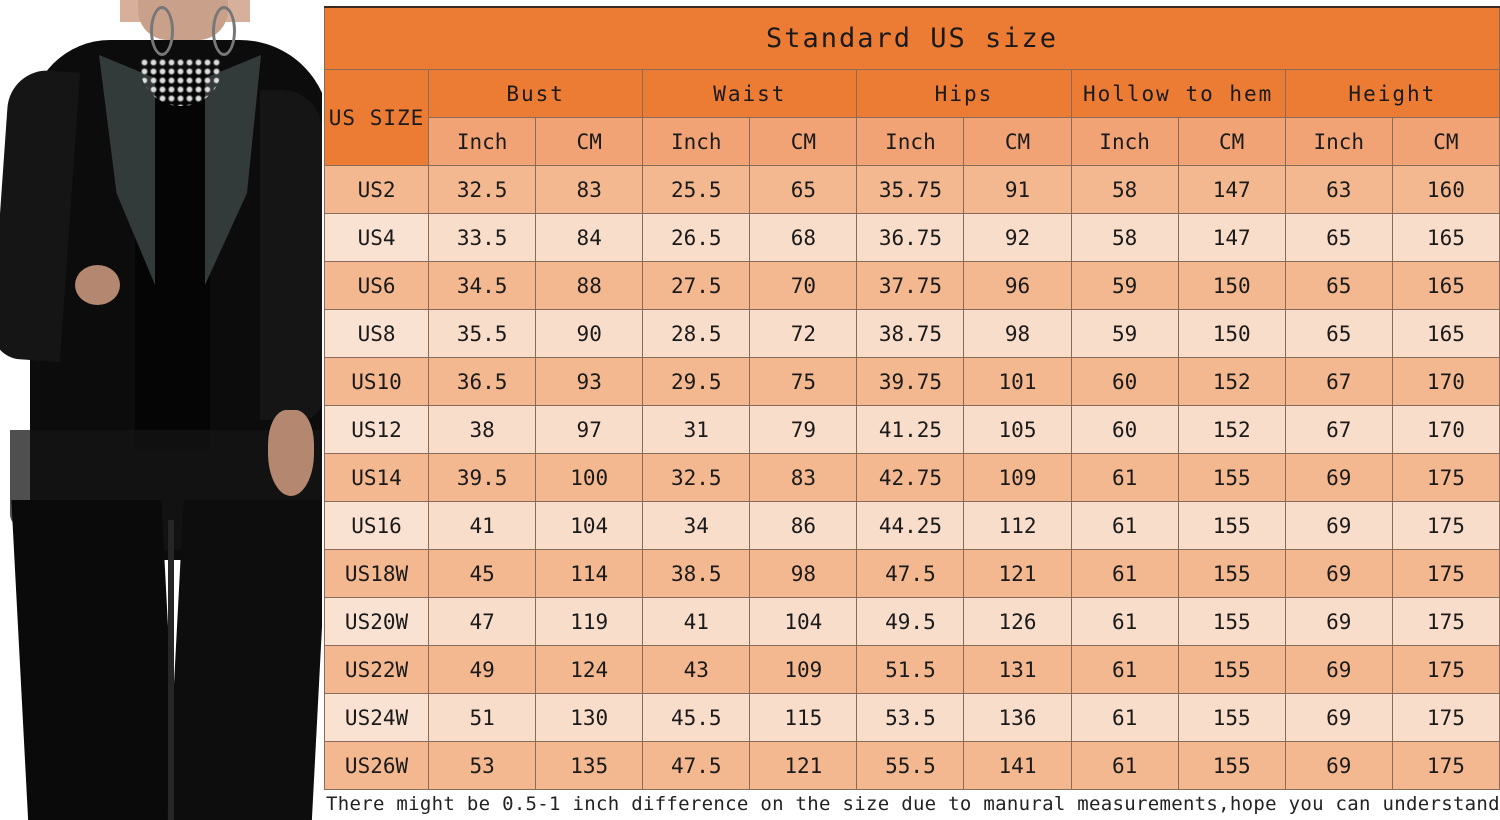  Describe the element at coordinates (589, 525) in the screenshot. I see `measurement-cell: 104` at that location.